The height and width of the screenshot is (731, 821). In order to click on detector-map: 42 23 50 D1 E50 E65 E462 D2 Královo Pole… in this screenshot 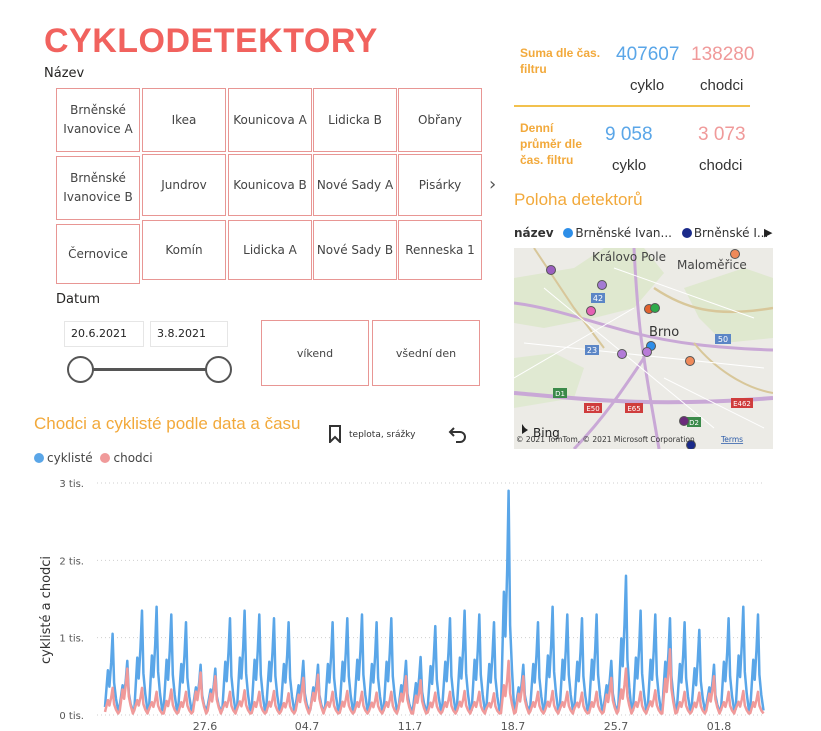, I will do `click(643, 348)`.